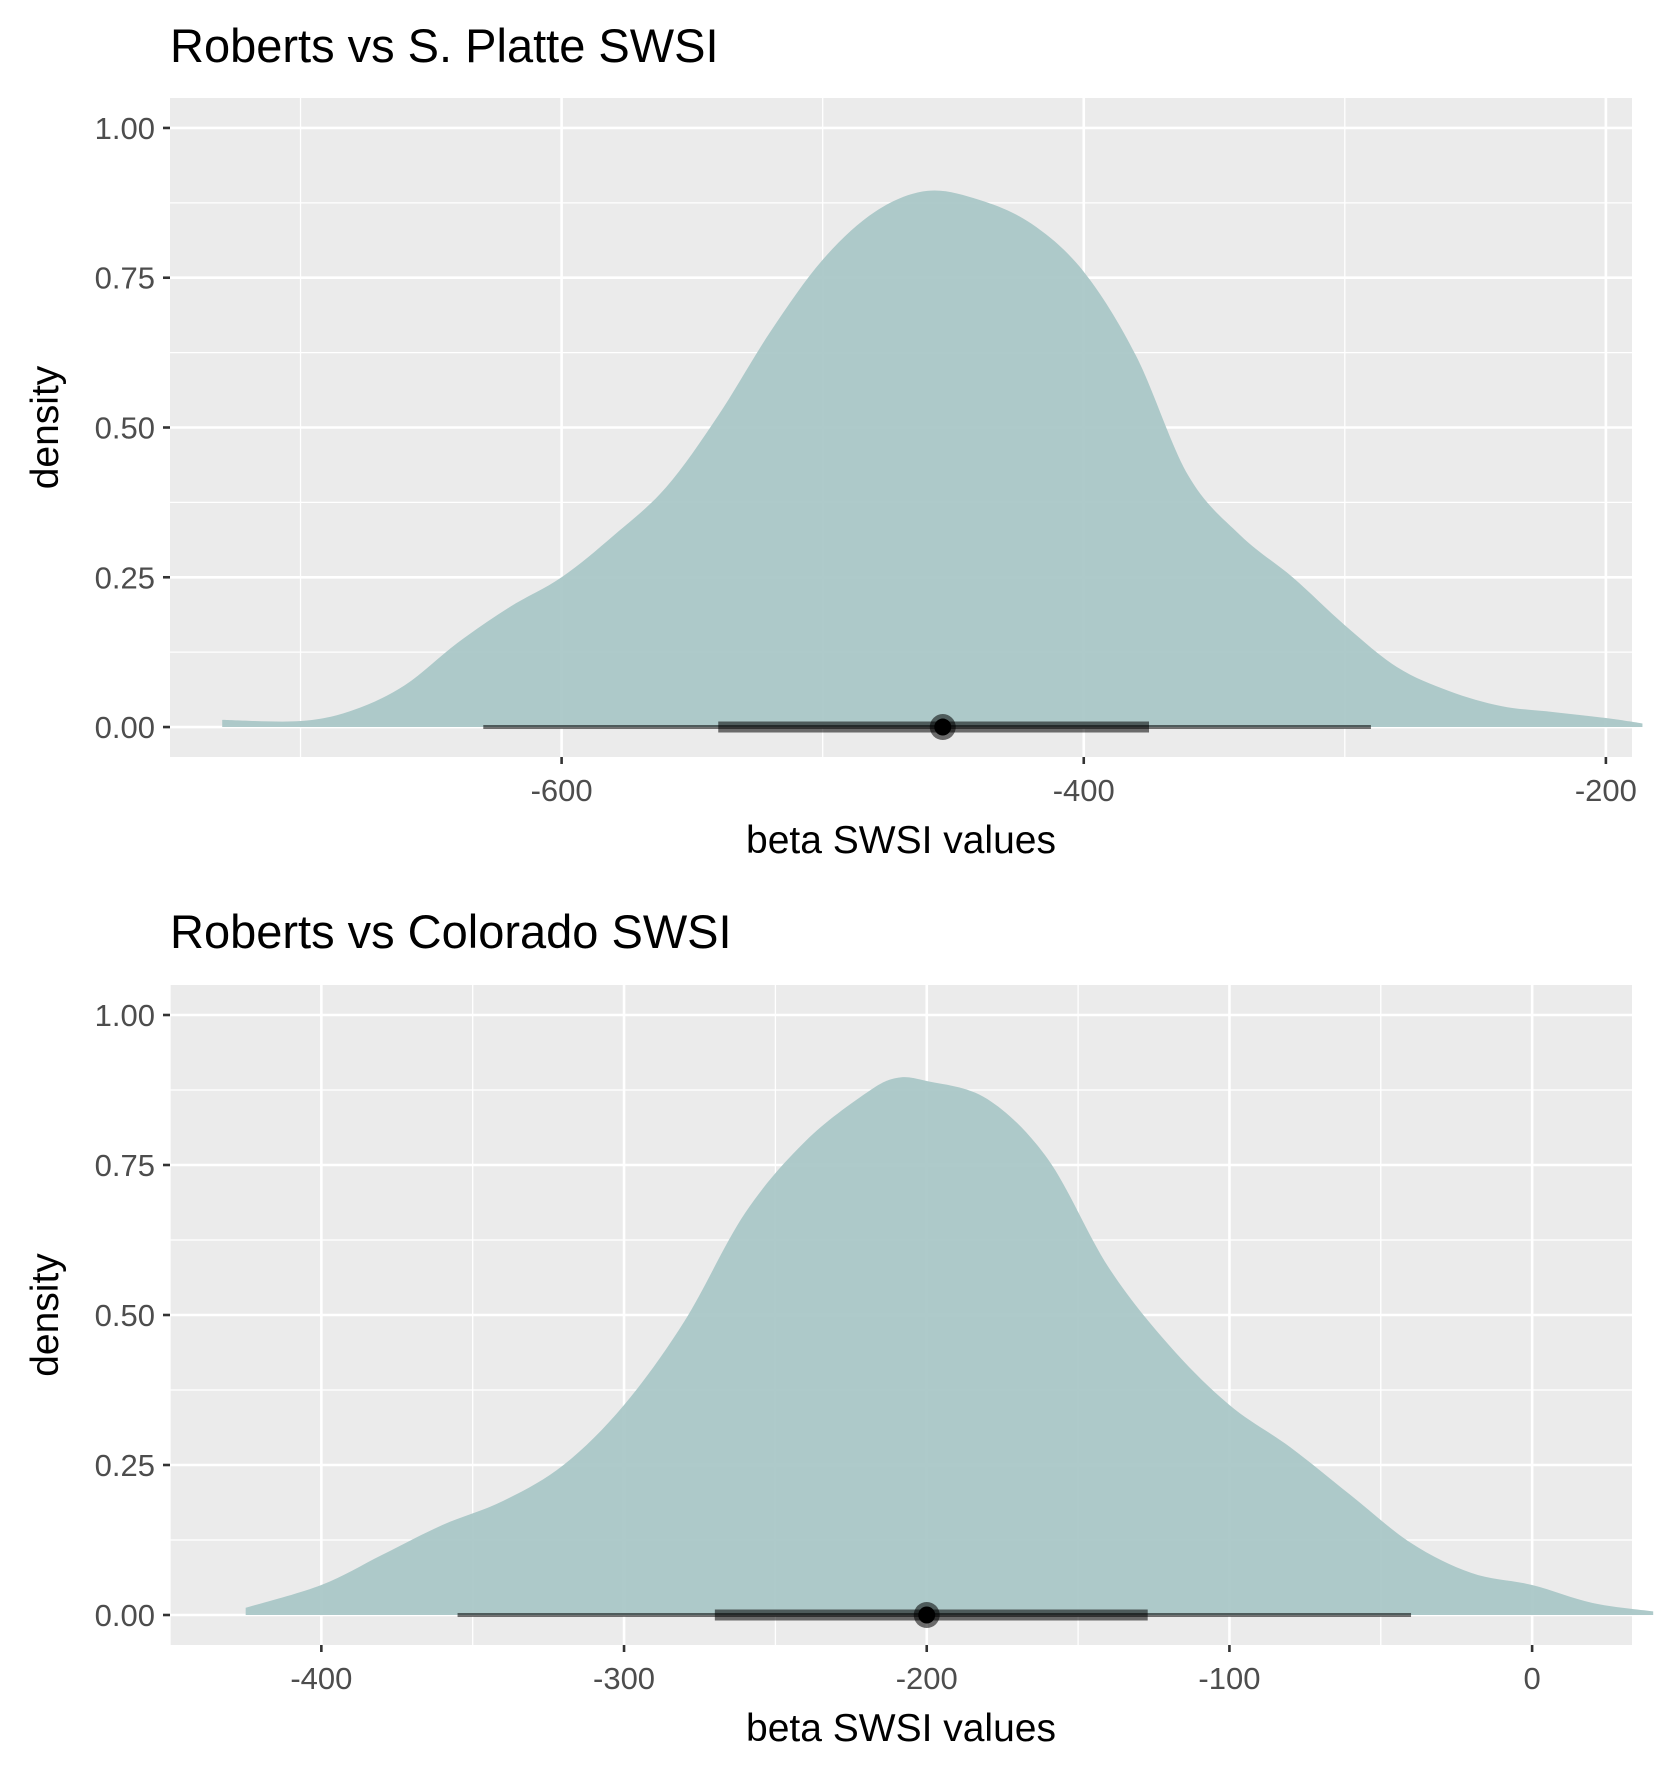  Describe the element at coordinates (1531, 1678) in the screenshot. I see `x-tick-label: 0` at that location.